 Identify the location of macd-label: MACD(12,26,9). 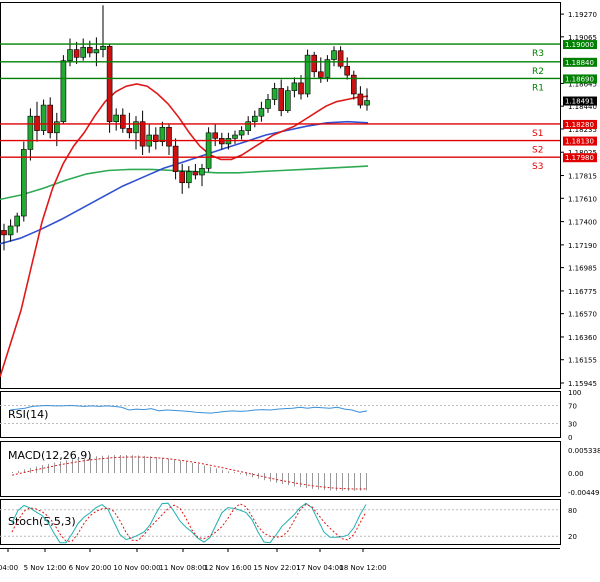
(50, 455).